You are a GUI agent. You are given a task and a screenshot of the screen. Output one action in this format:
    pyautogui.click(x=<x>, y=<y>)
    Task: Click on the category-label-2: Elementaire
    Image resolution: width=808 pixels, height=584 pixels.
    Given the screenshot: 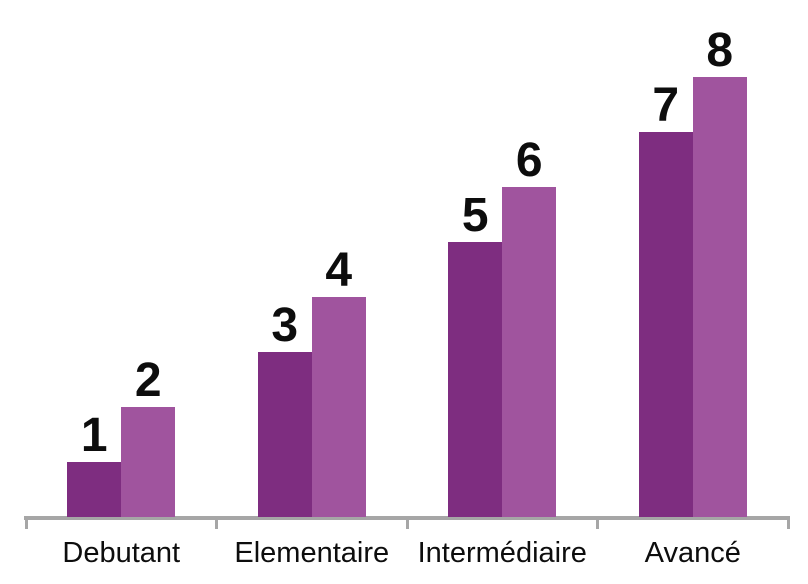 What is the action you would take?
    pyautogui.click(x=312, y=553)
    